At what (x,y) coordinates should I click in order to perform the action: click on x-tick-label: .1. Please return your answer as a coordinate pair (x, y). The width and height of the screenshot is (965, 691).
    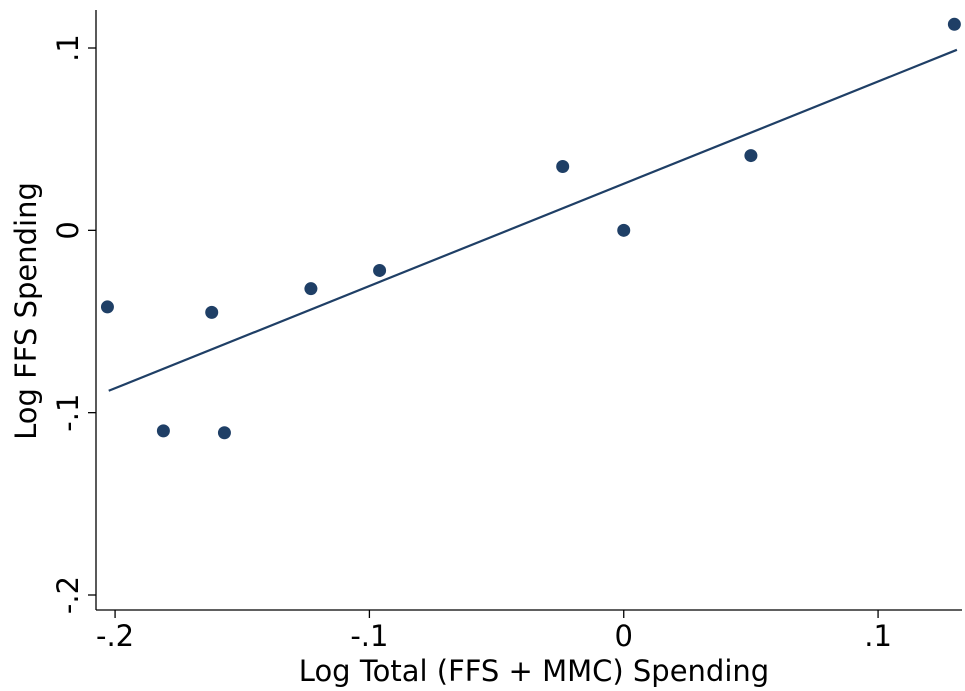
    Looking at the image, I should click on (878, 636).